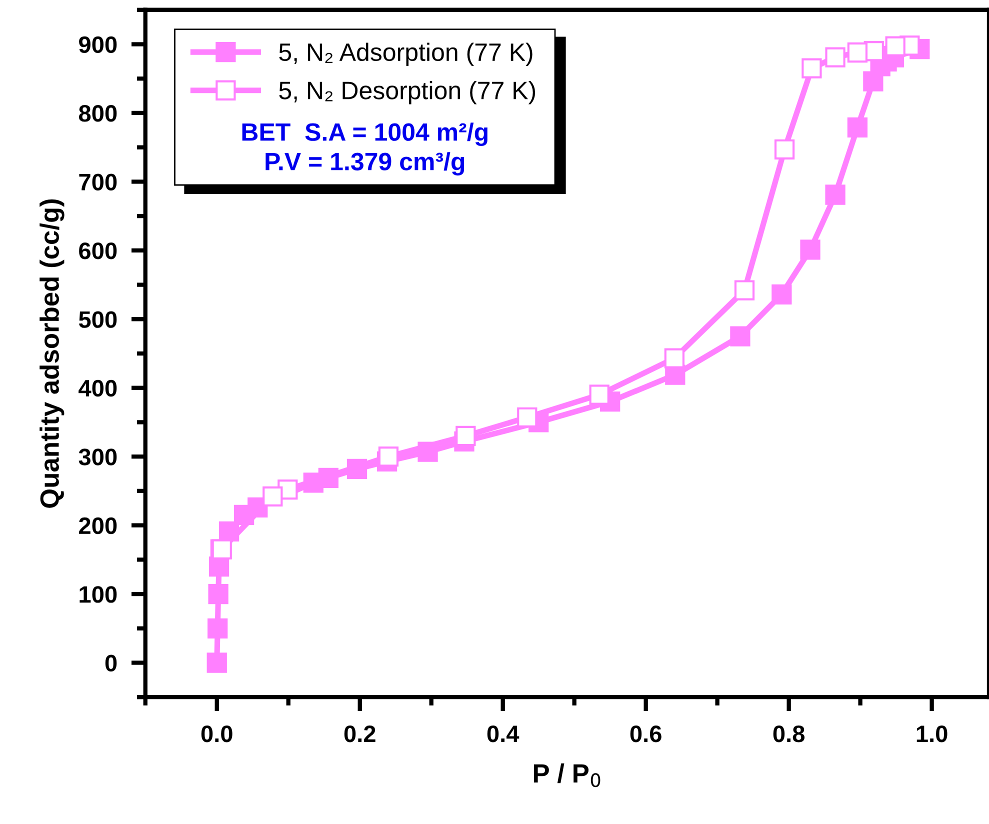 Image resolution: width=989 pixels, height=824 pixels. What do you see at coordinates (98, 594) in the screenshot?
I see `y-tick-label: 100` at bounding box center [98, 594].